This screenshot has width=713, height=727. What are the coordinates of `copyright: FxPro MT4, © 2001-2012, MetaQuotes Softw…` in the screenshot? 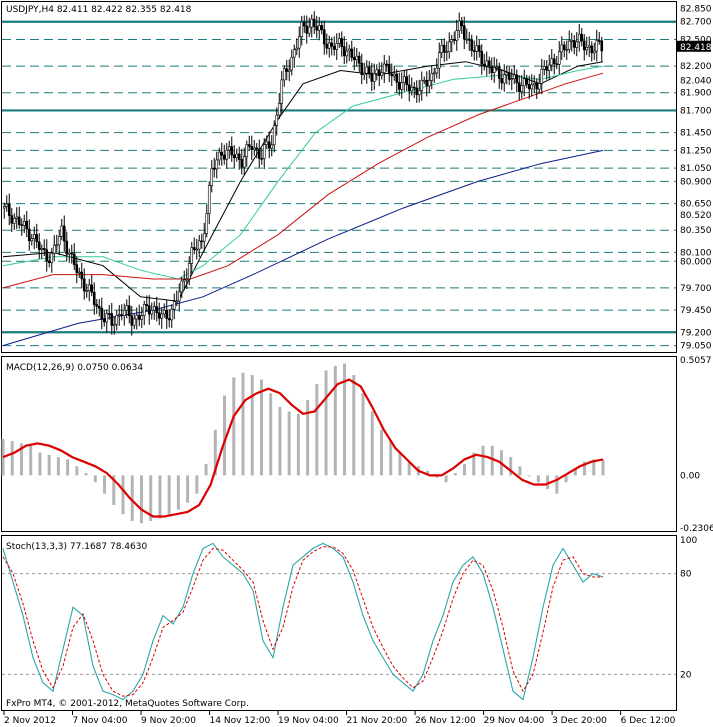 It's located at (127, 704).